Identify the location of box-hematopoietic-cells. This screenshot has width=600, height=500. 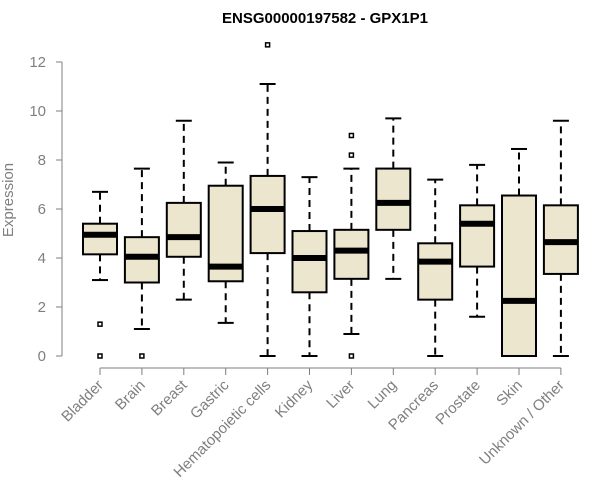
(267, 199).